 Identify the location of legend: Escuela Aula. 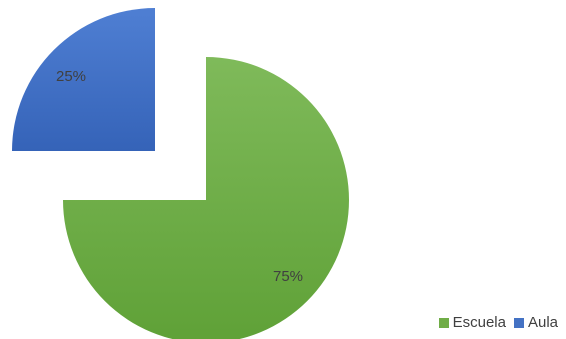
(498, 322).